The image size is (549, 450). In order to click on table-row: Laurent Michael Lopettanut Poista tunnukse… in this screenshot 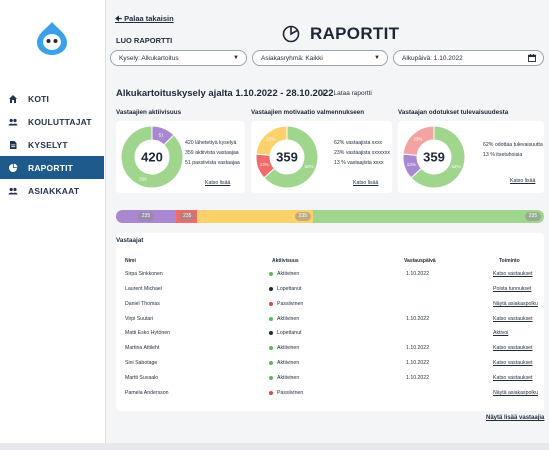, I will do `click(330, 289)`.